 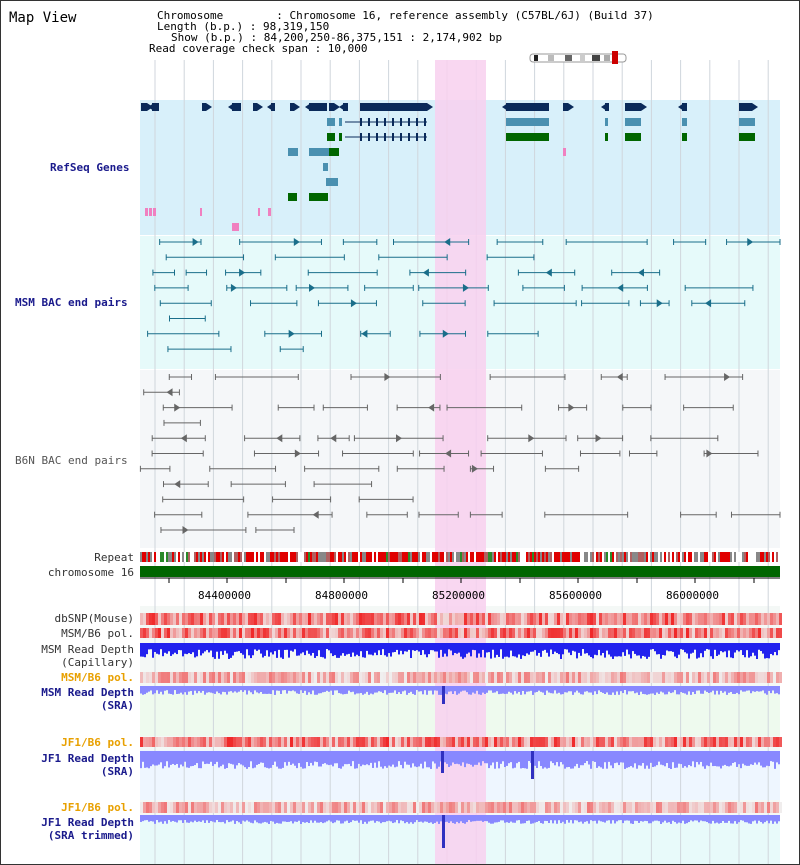 What do you see at coordinates (71, 460) in the screenshot?
I see `track-label-b6n-bac: B6N BAC end pairs` at bounding box center [71, 460].